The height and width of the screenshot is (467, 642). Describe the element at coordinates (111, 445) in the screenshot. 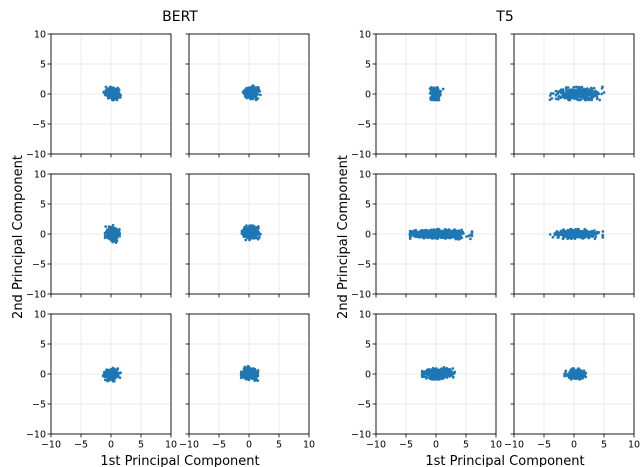

I see `x-tick-label: 0` at that location.